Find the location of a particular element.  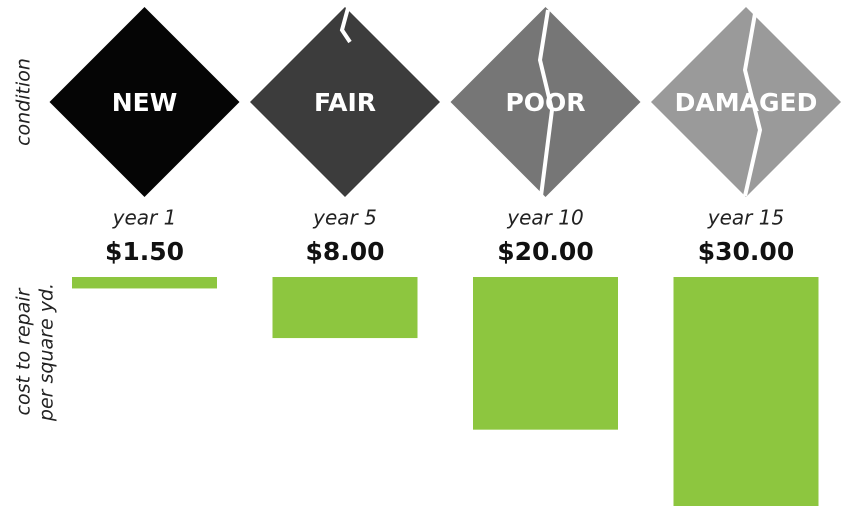

condition-label: DAMAGED is located at coordinates (746, 102).